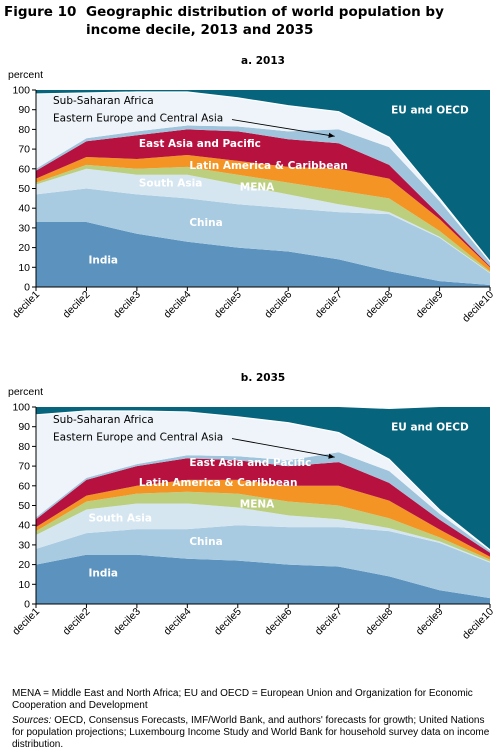  What do you see at coordinates (379, 305) in the screenshot?
I see `chart-a-xtick-decile8: decile8` at bounding box center [379, 305].